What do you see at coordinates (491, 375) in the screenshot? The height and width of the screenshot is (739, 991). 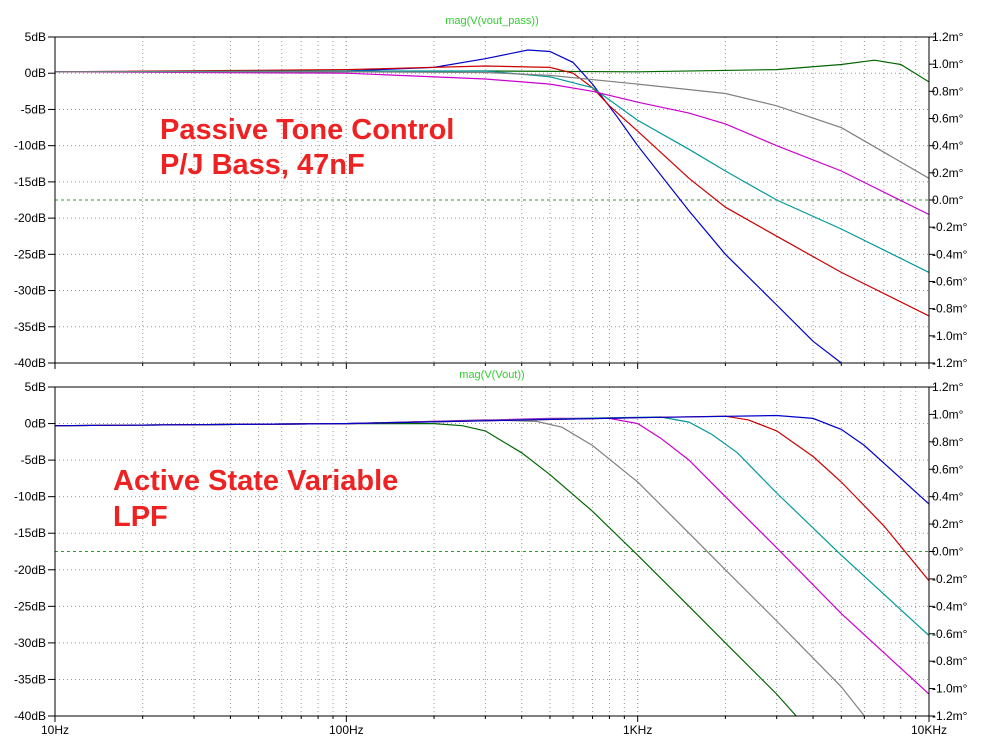 I see `trace-title: mag(V(Vout))` at bounding box center [491, 375].